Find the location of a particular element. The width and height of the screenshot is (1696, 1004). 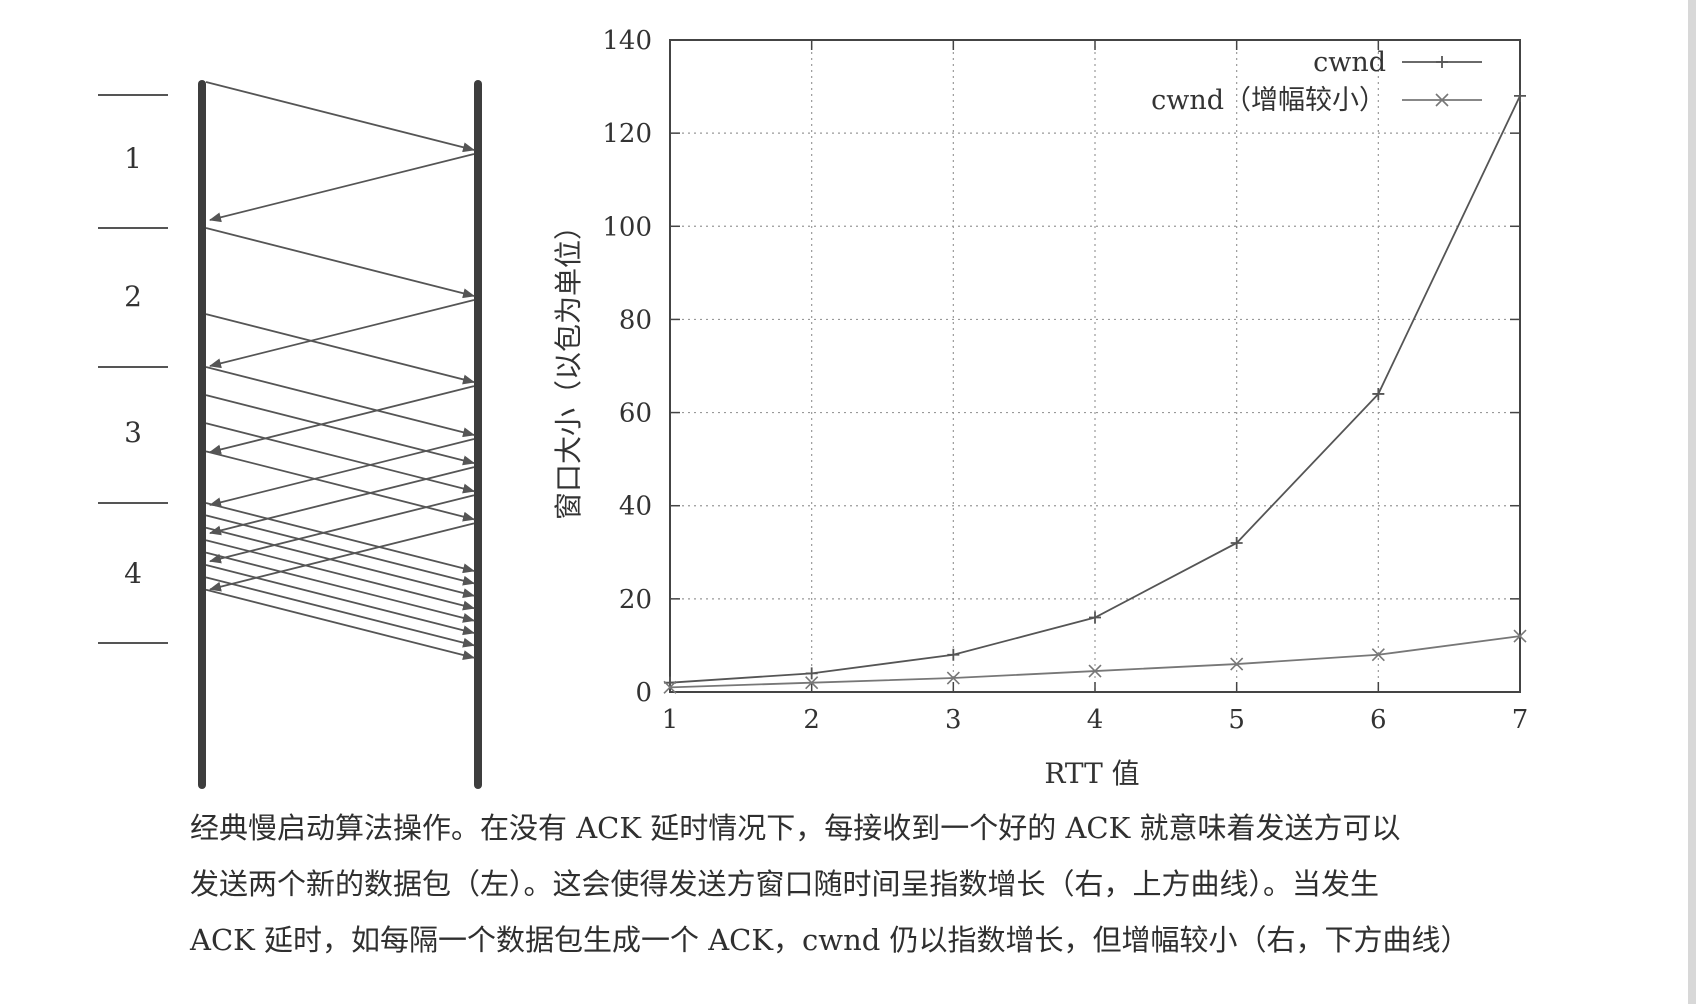

chart-legend: cwnd cwnd（增幅较小） is located at coordinates (1316, 81).